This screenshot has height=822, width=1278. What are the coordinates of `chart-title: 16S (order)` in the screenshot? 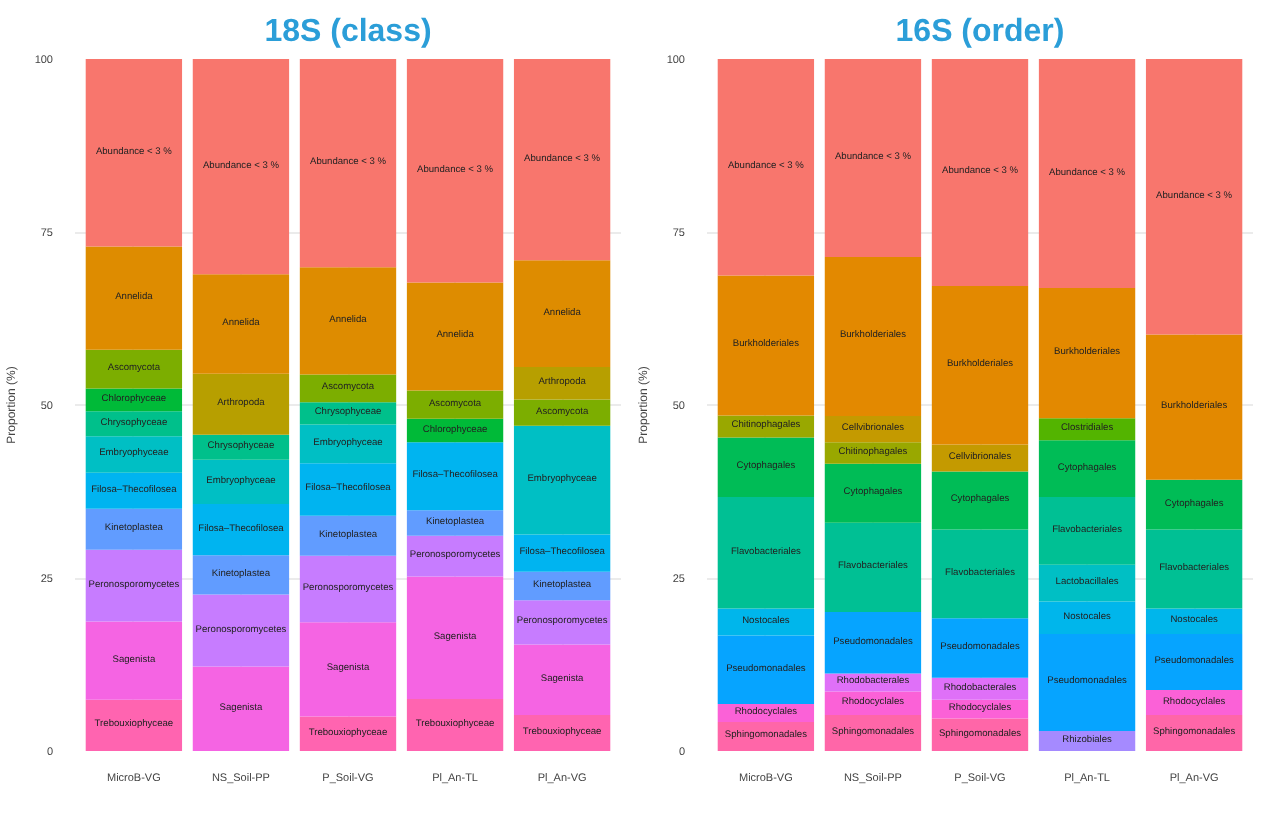 It's located at (980, 32).